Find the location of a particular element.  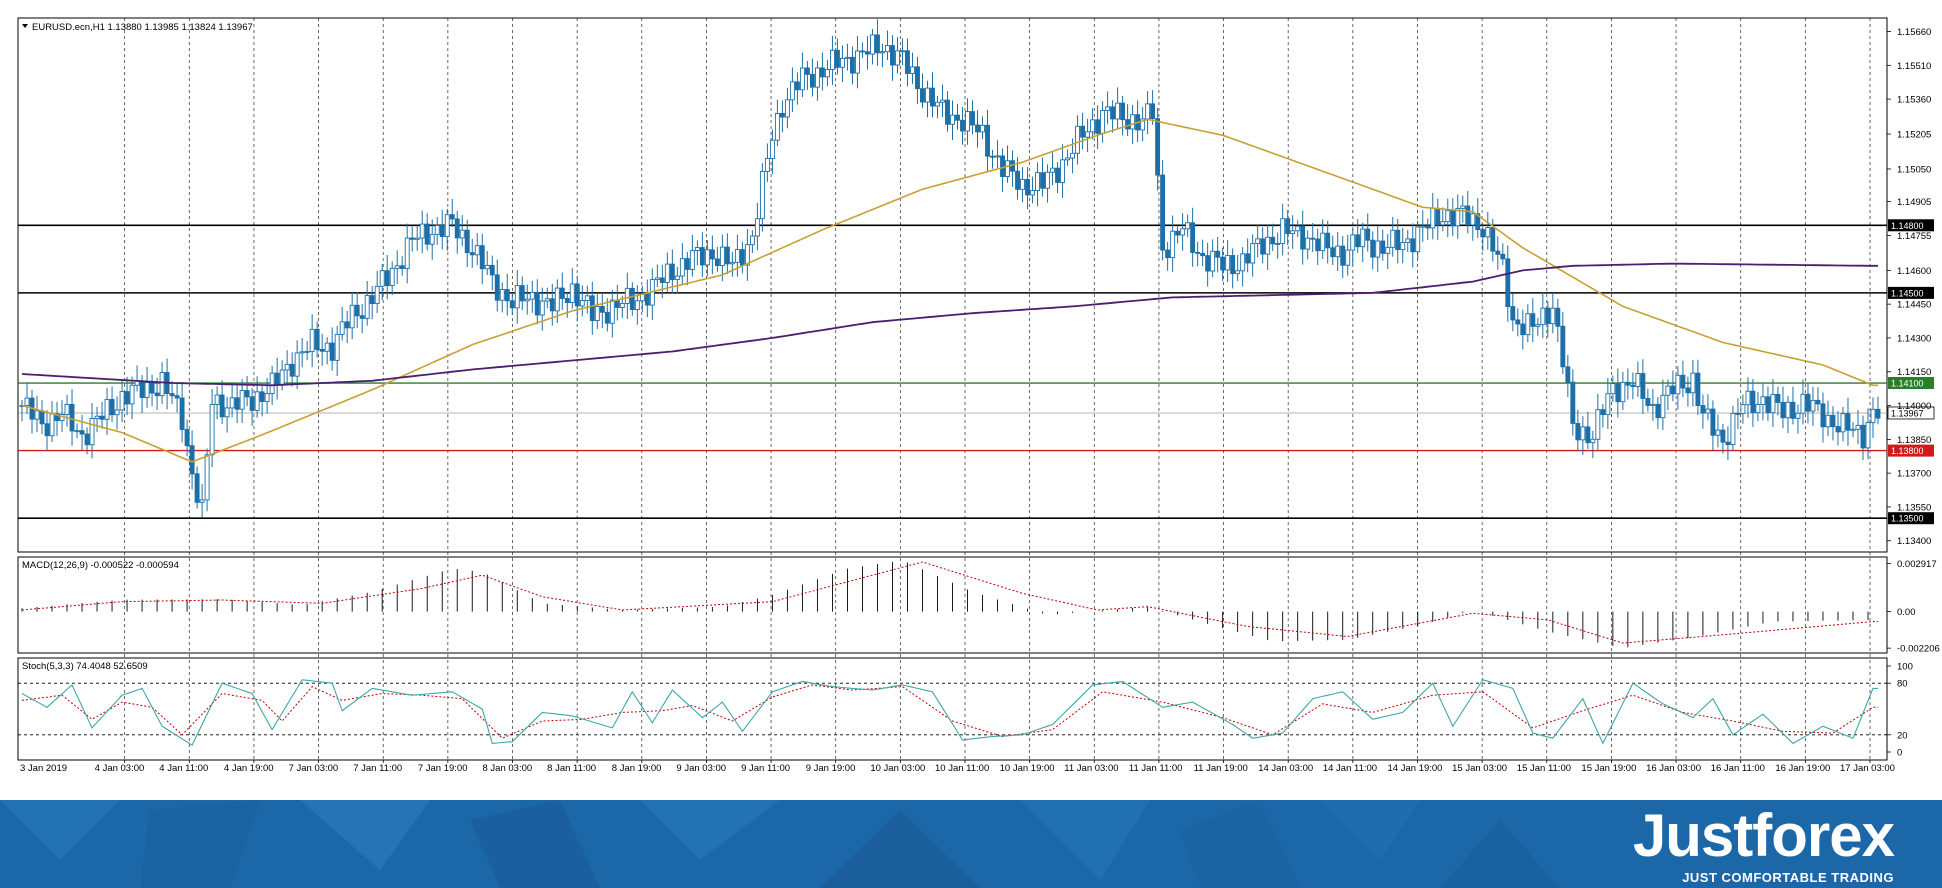

x-tick-label: 16 Jan 11:00 is located at coordinates (1738, 768).